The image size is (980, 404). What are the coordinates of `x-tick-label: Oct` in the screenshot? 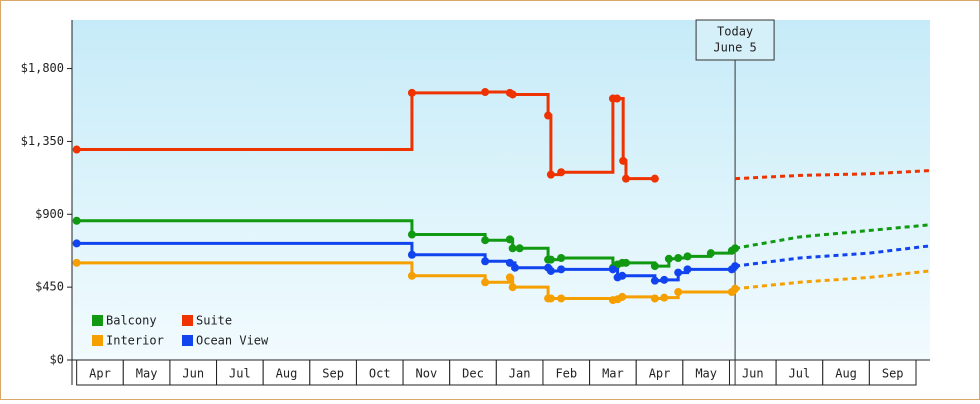 It's located at (380, 374).